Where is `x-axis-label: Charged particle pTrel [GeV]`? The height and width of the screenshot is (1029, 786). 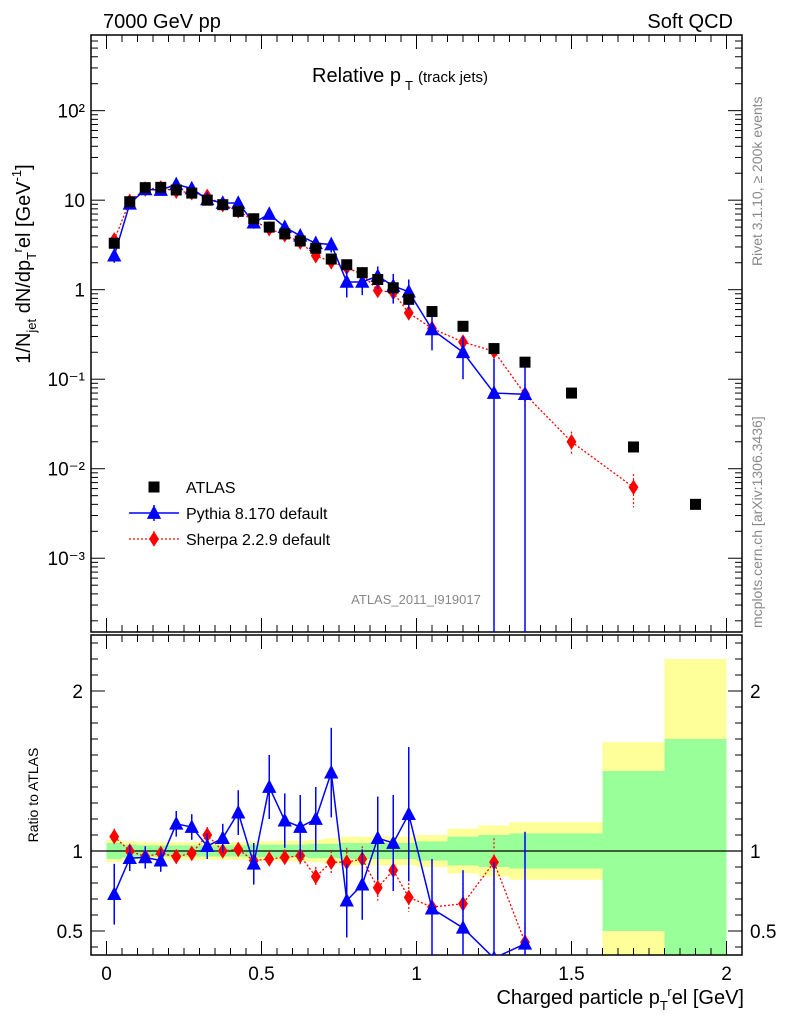 x-axis-label: Charged particle pTrel [GeV] is located at coordinates (620, 998).